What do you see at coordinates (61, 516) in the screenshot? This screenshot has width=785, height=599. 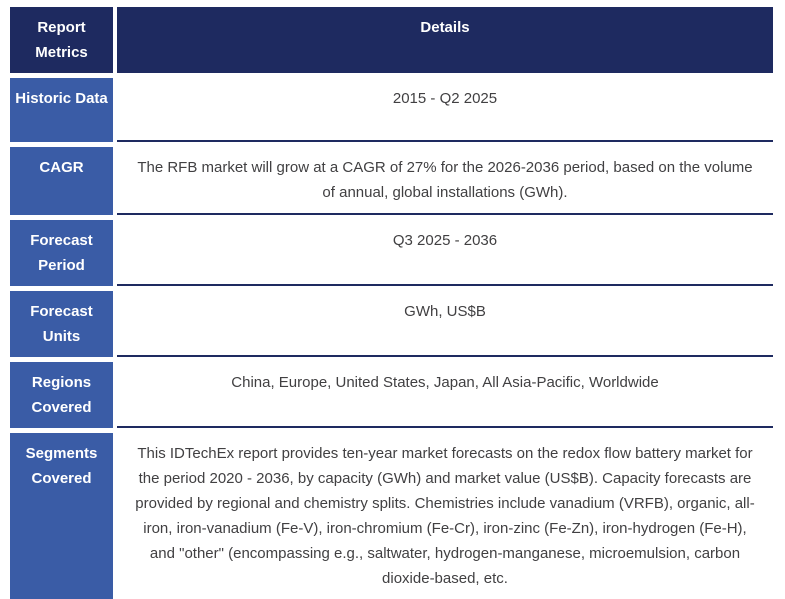 I see `row-label-segments-covered: Segments Covered` at bounding box center [61, 516].